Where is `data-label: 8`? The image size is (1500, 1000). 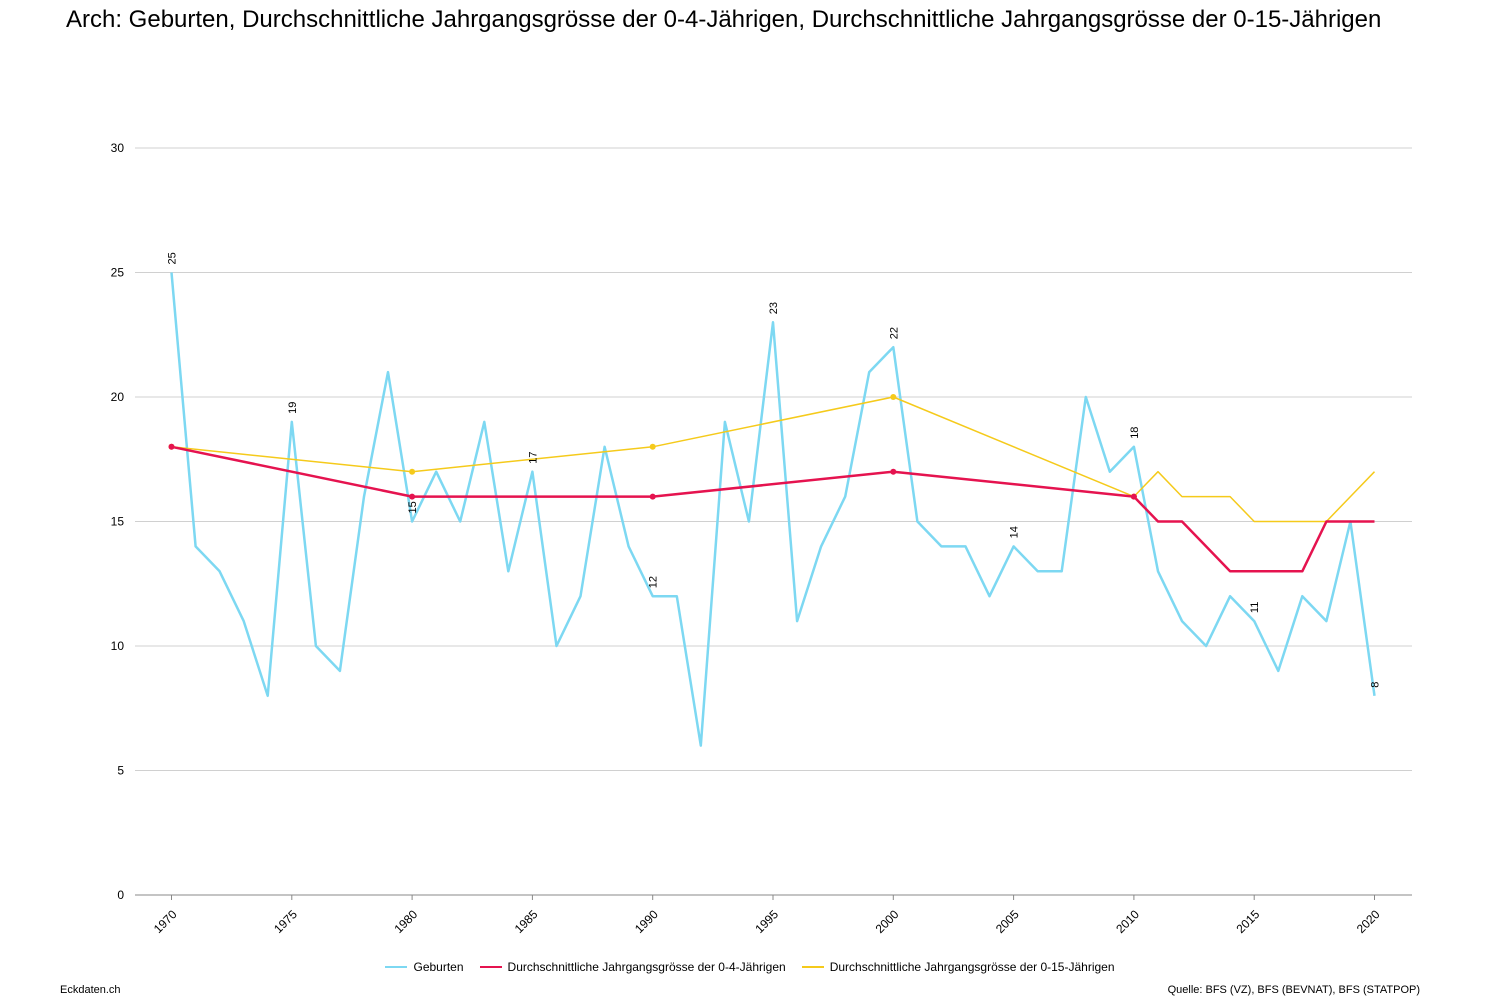 data-label: 8 is located at coordinates (1376, 685).